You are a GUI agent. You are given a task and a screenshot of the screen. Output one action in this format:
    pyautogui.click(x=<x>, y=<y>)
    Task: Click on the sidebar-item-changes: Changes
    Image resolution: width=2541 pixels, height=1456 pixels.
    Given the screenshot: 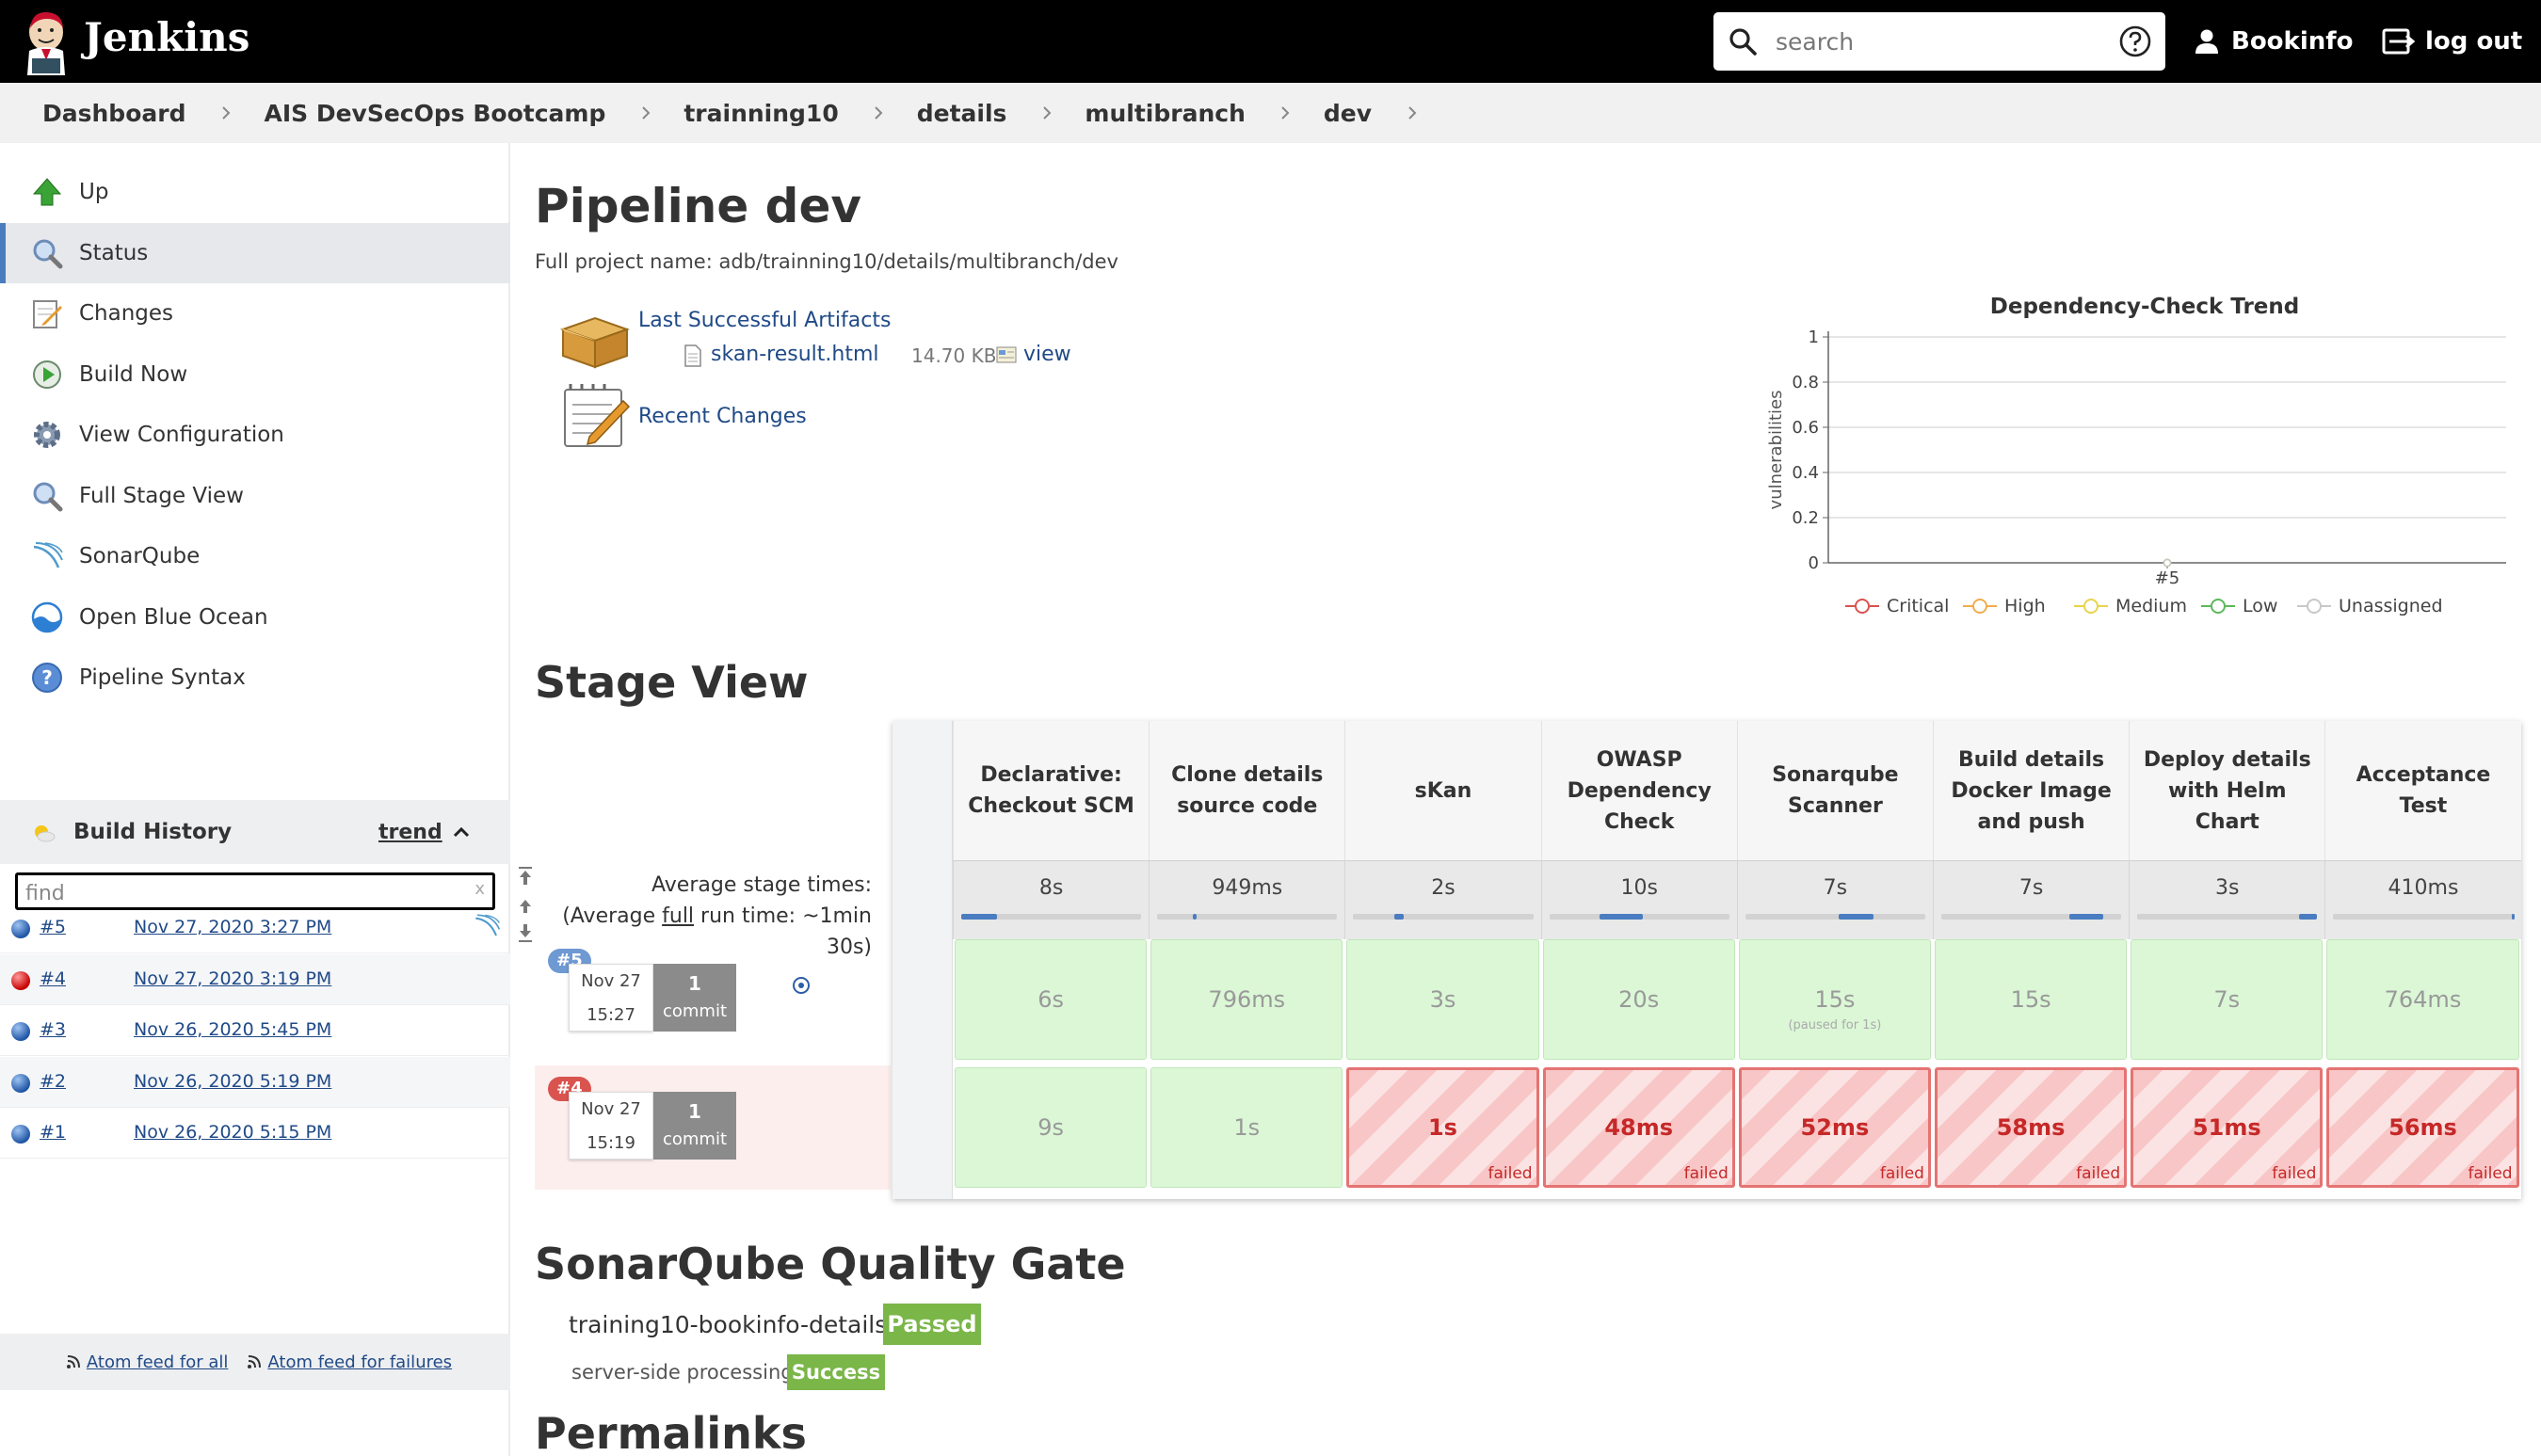 What is the action you would take?
    pyautogui.click(x=255, y=313)
    